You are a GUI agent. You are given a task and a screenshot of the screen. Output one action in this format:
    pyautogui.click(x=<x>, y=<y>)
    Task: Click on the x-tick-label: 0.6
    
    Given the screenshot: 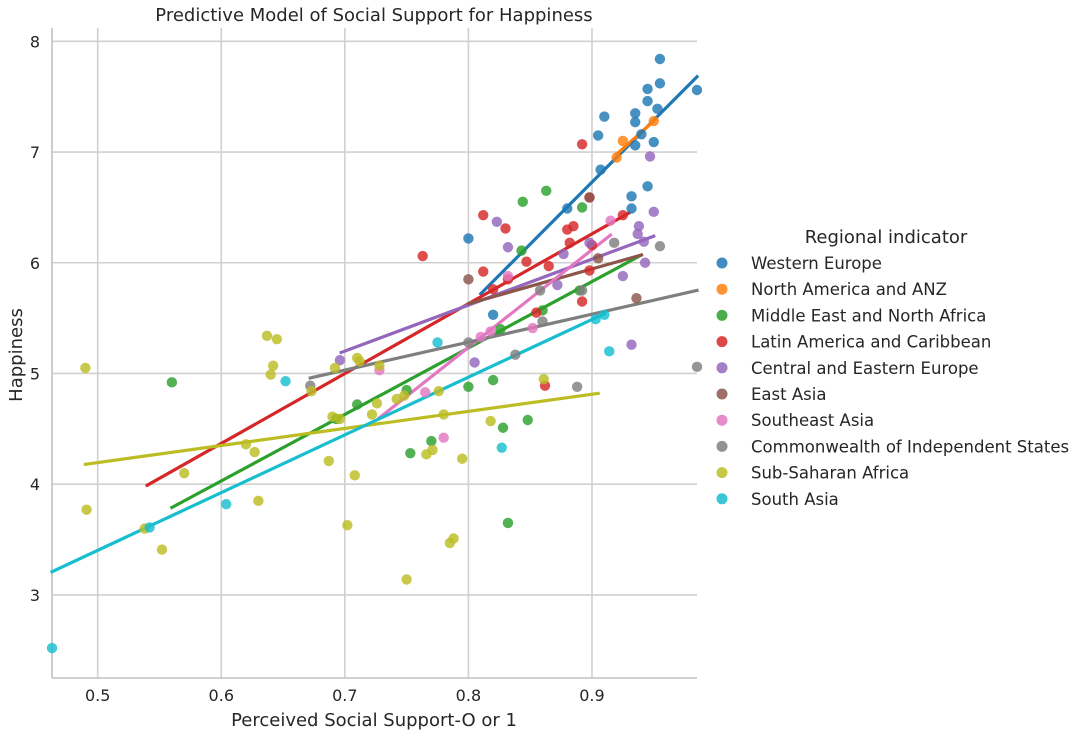 What is the action you would take?
    pyautogui.click(x=221, y=695)
    